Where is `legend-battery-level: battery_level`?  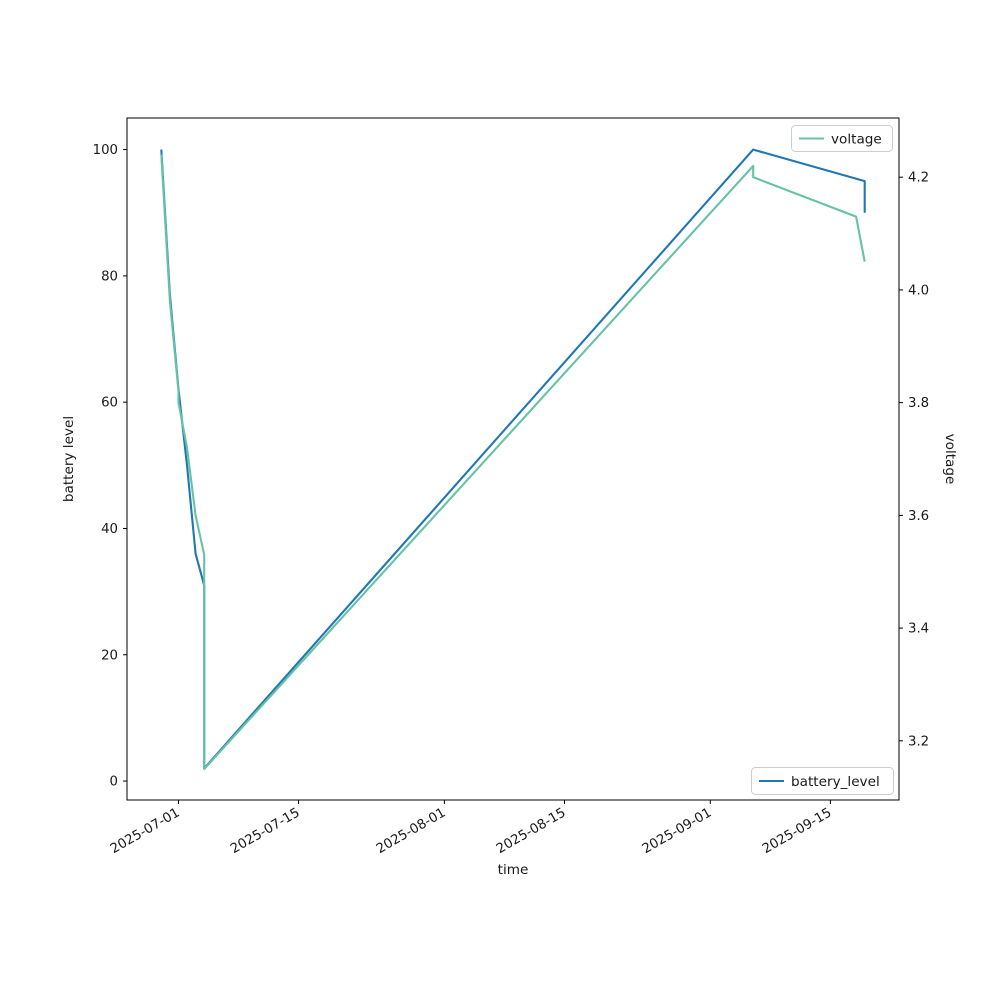
legend-battery-level: battery_level is located at coordinates (822, 781).